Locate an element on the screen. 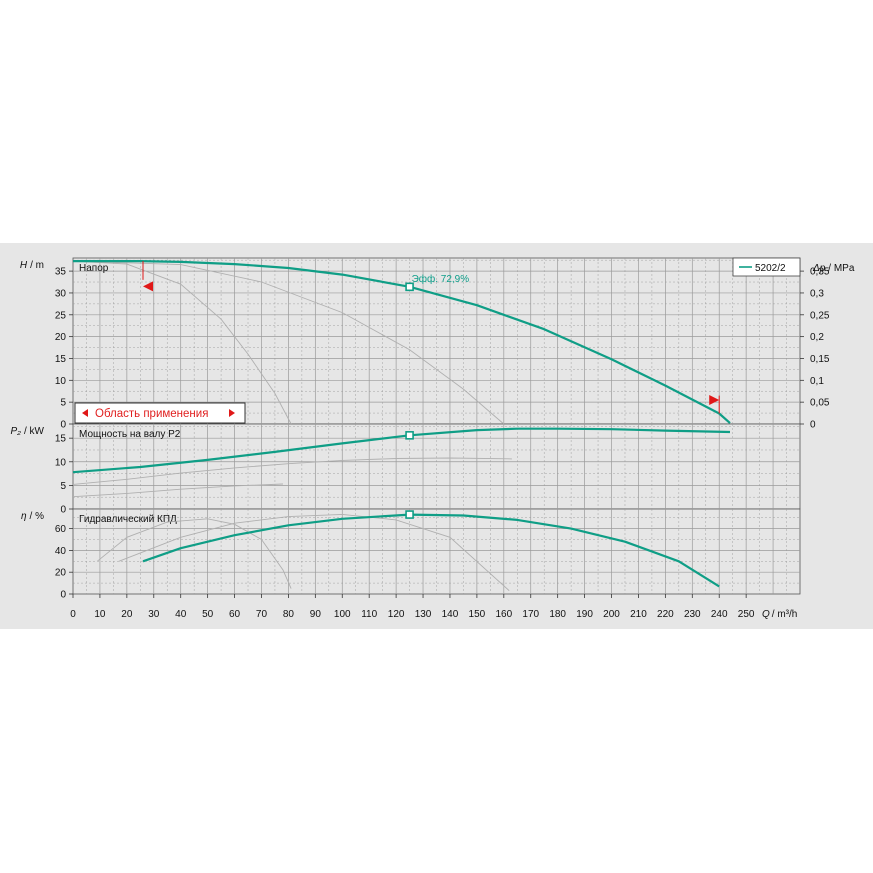 This screenshot has height=873, width=873. x-tick-label: 40 is located at coordinates (181, 614).